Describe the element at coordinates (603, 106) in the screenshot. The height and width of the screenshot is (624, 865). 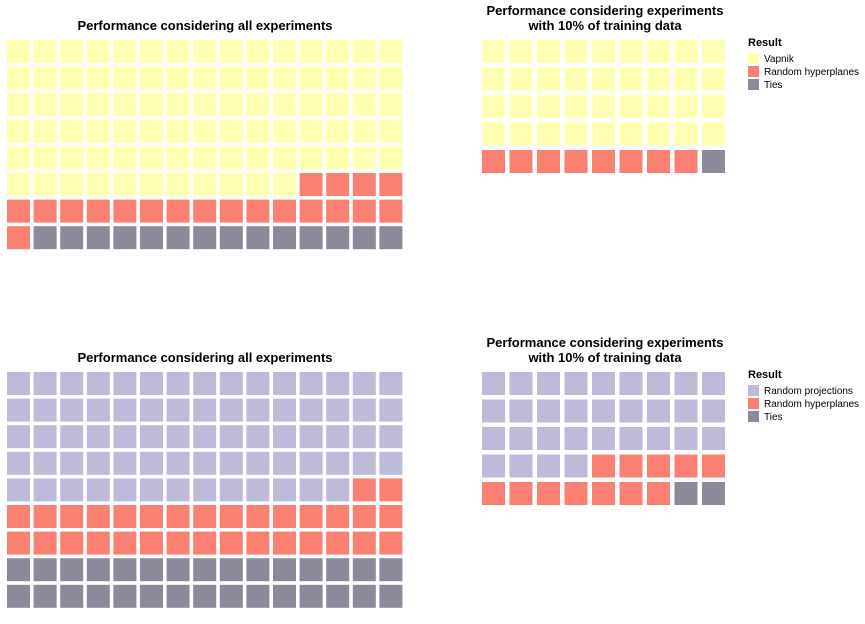
I see `waffle-cells` at that location.